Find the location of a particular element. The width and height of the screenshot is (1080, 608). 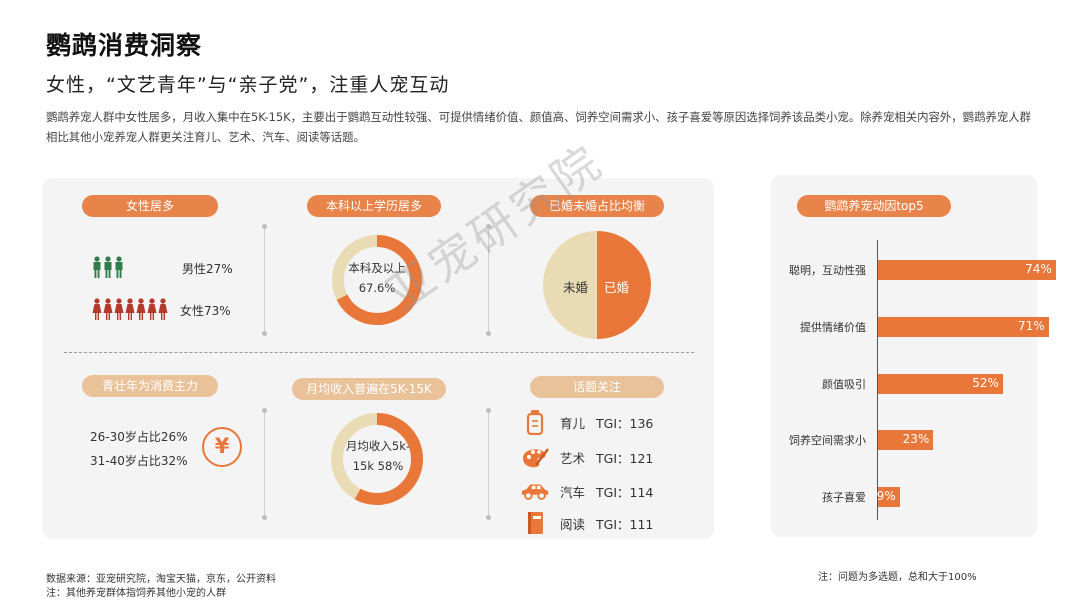

bar: 74% is located at coordinates (967, 270).